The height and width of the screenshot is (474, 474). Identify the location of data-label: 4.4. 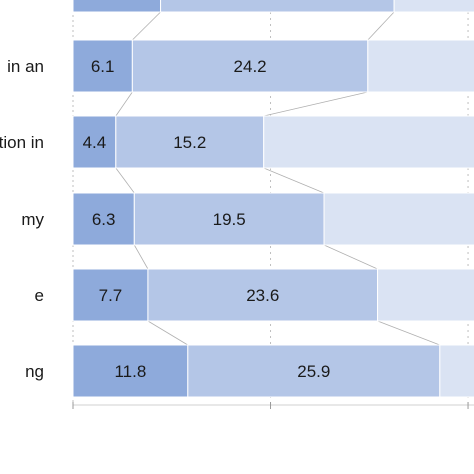
(95, 142).